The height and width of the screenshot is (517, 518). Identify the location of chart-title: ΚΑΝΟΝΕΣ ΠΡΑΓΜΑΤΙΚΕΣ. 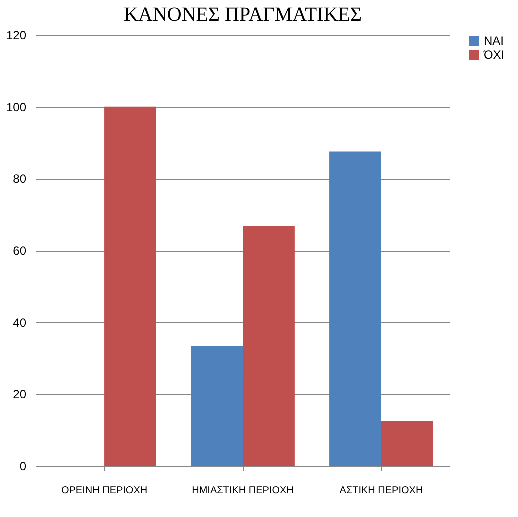
(243, 15).